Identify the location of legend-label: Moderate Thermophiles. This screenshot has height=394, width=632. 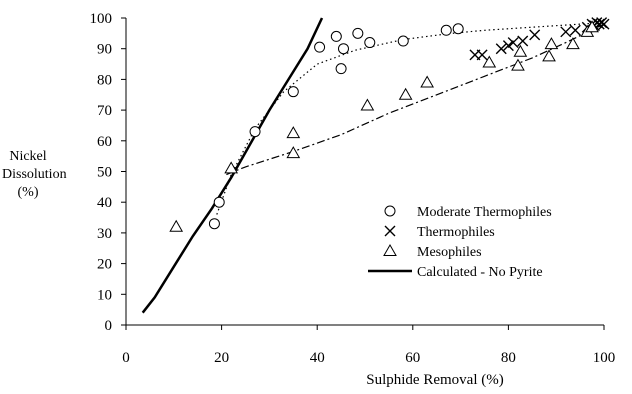
(484, 212).